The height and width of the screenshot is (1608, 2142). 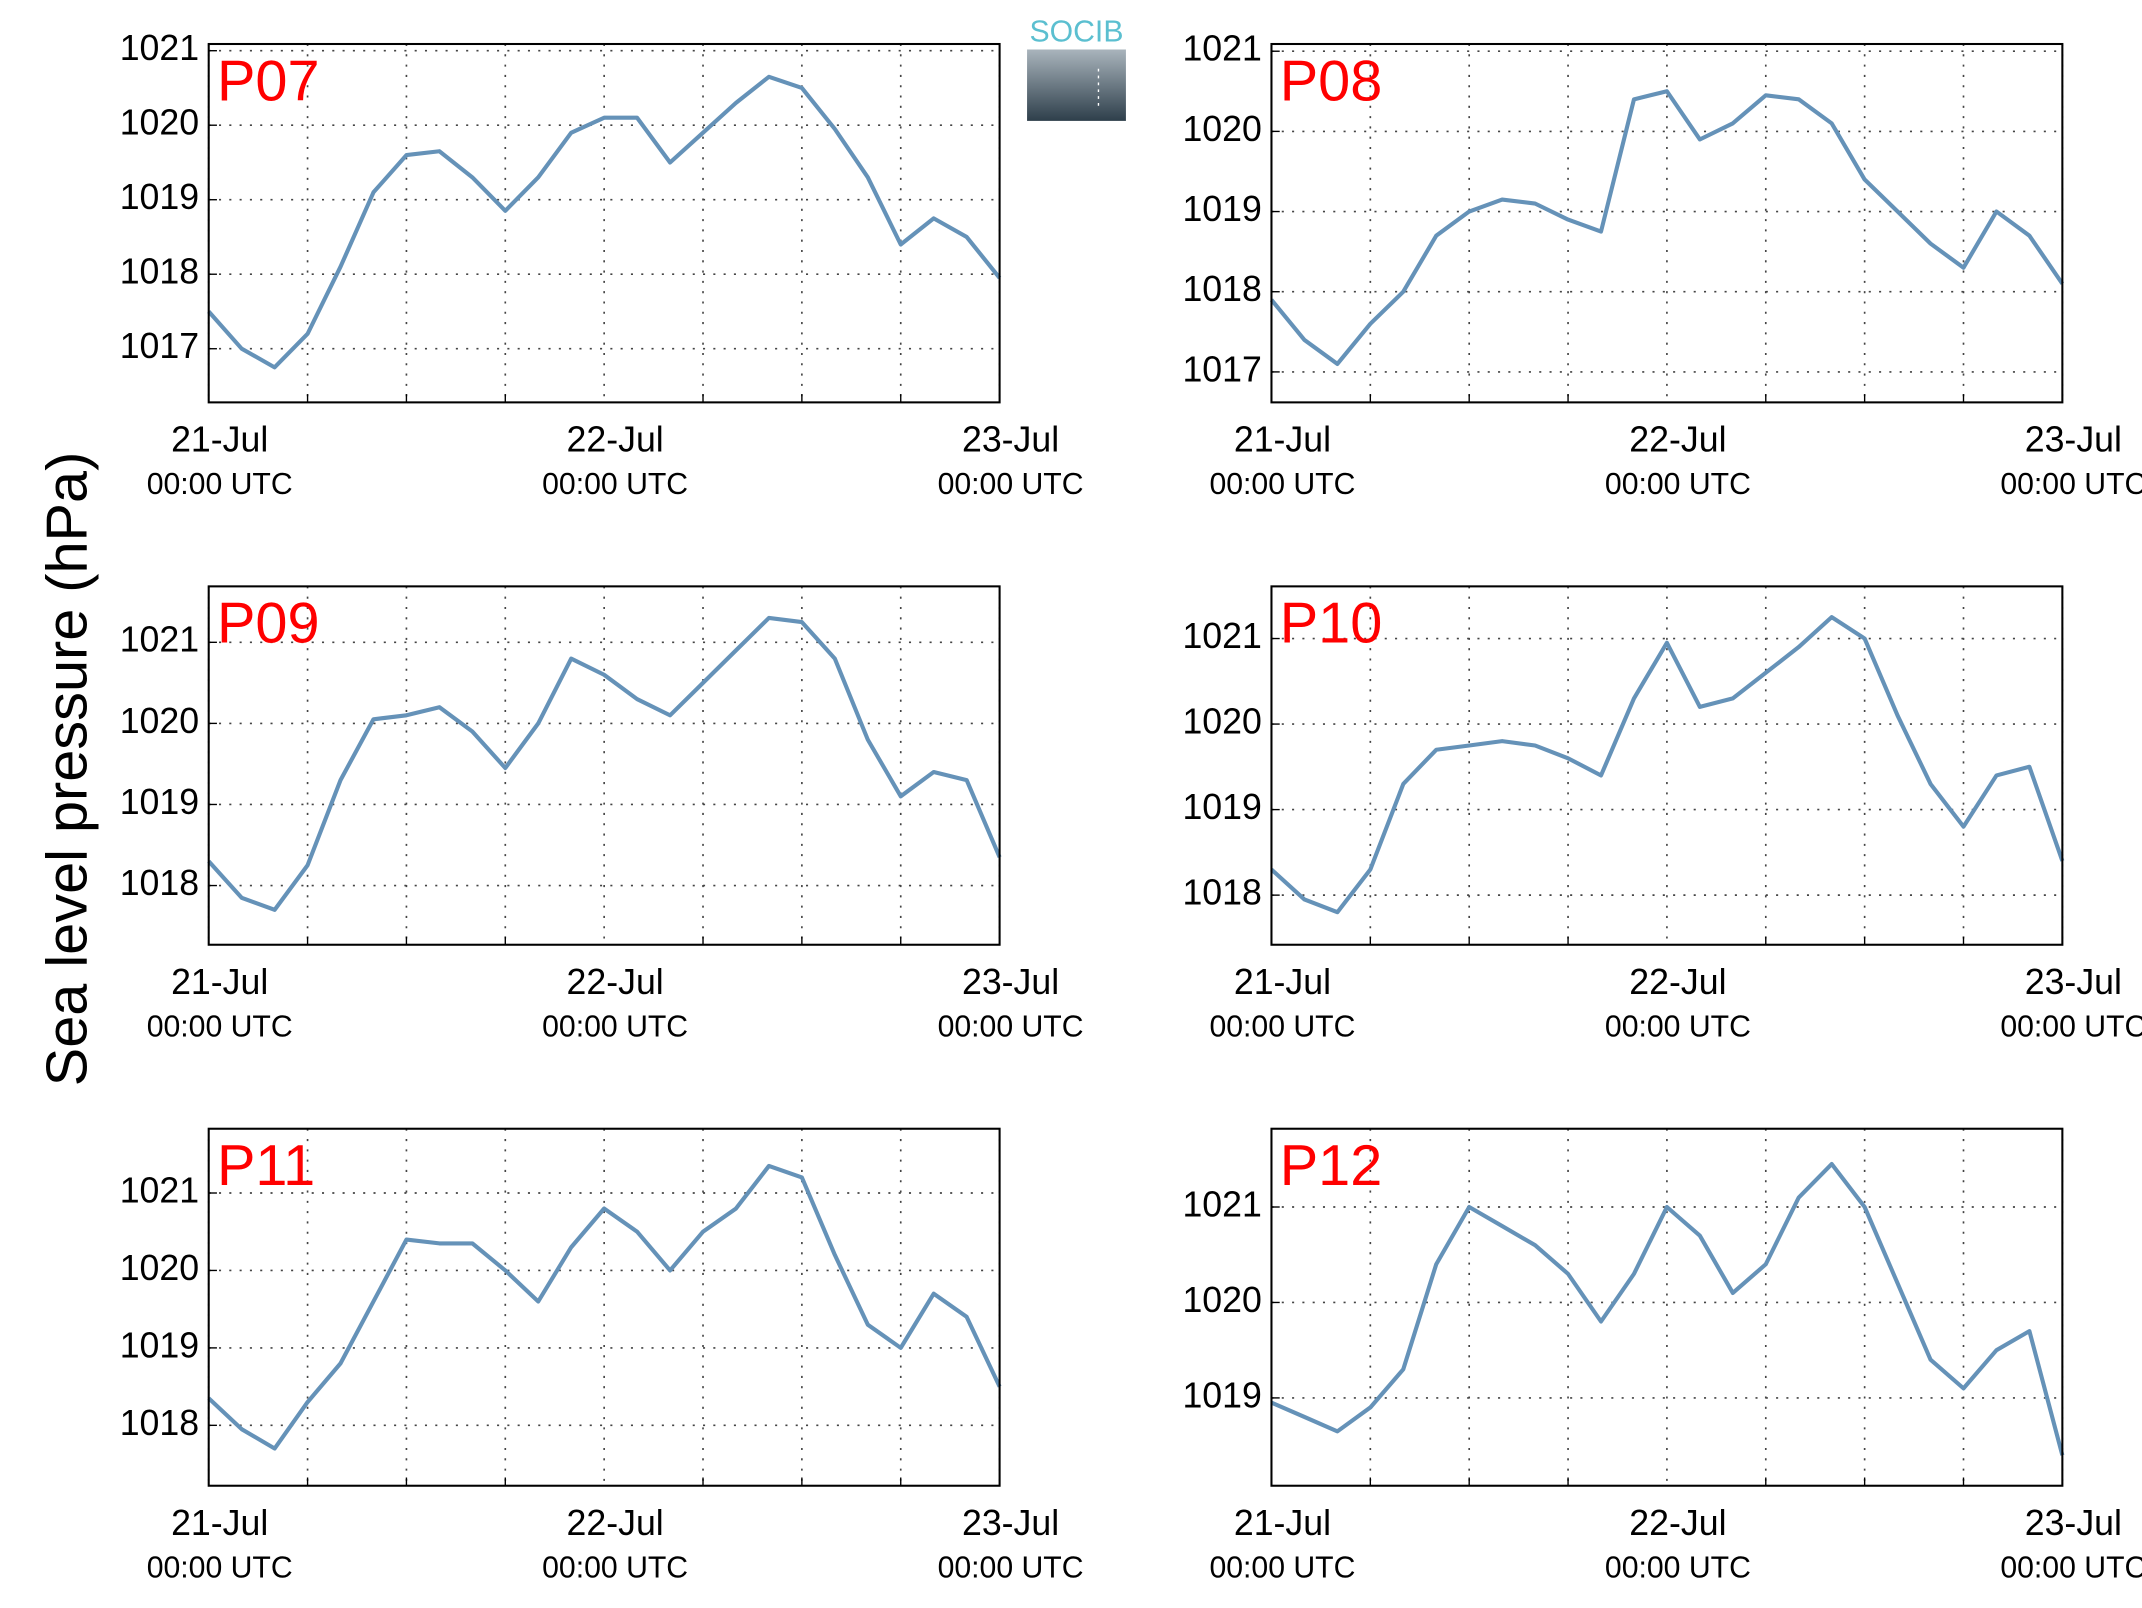 I want to click on logo: SOCIB, so click(x=1076, y=68).